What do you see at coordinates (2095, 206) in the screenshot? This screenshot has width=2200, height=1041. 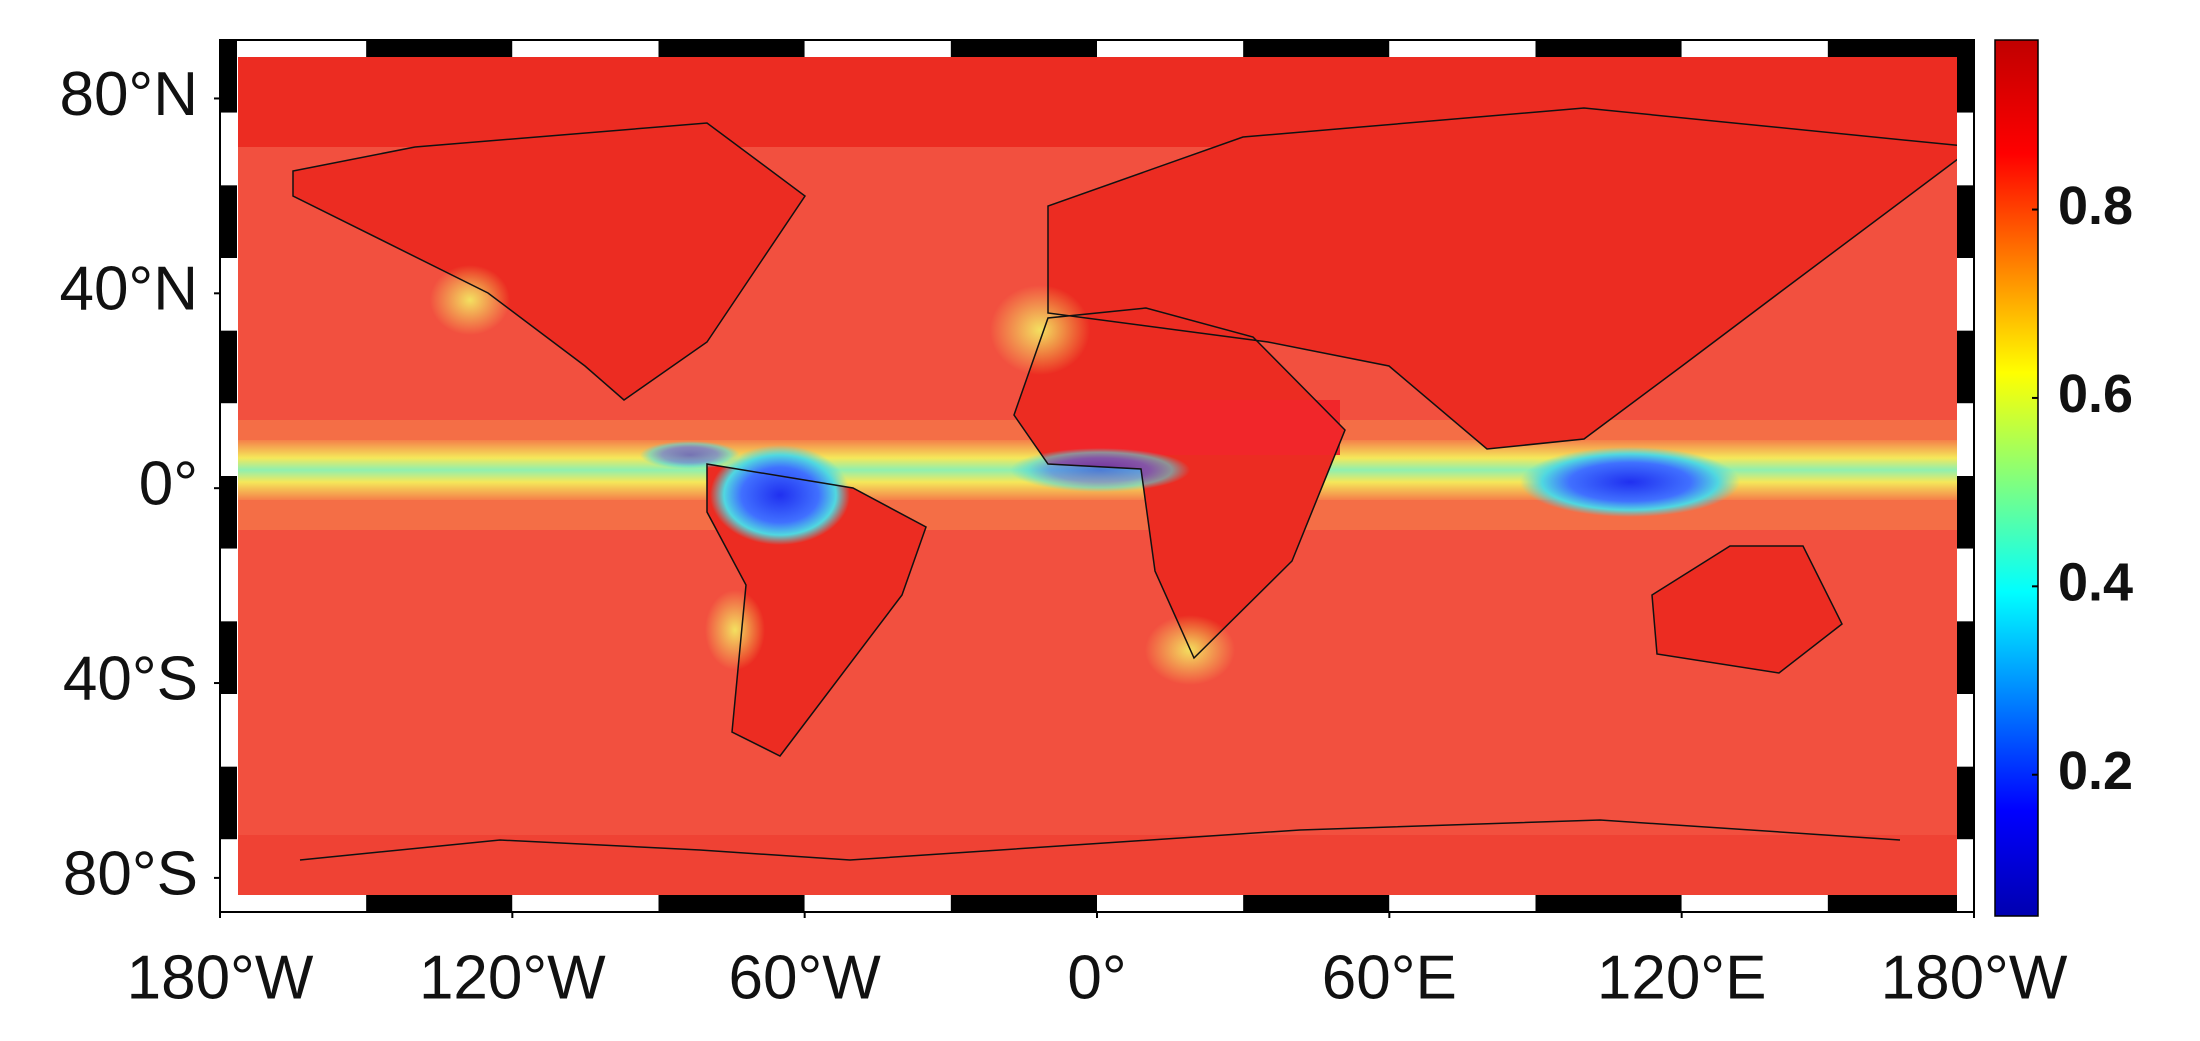 I see `colorbar-tick-label: 0.8` at bounding box center [2095, 206].